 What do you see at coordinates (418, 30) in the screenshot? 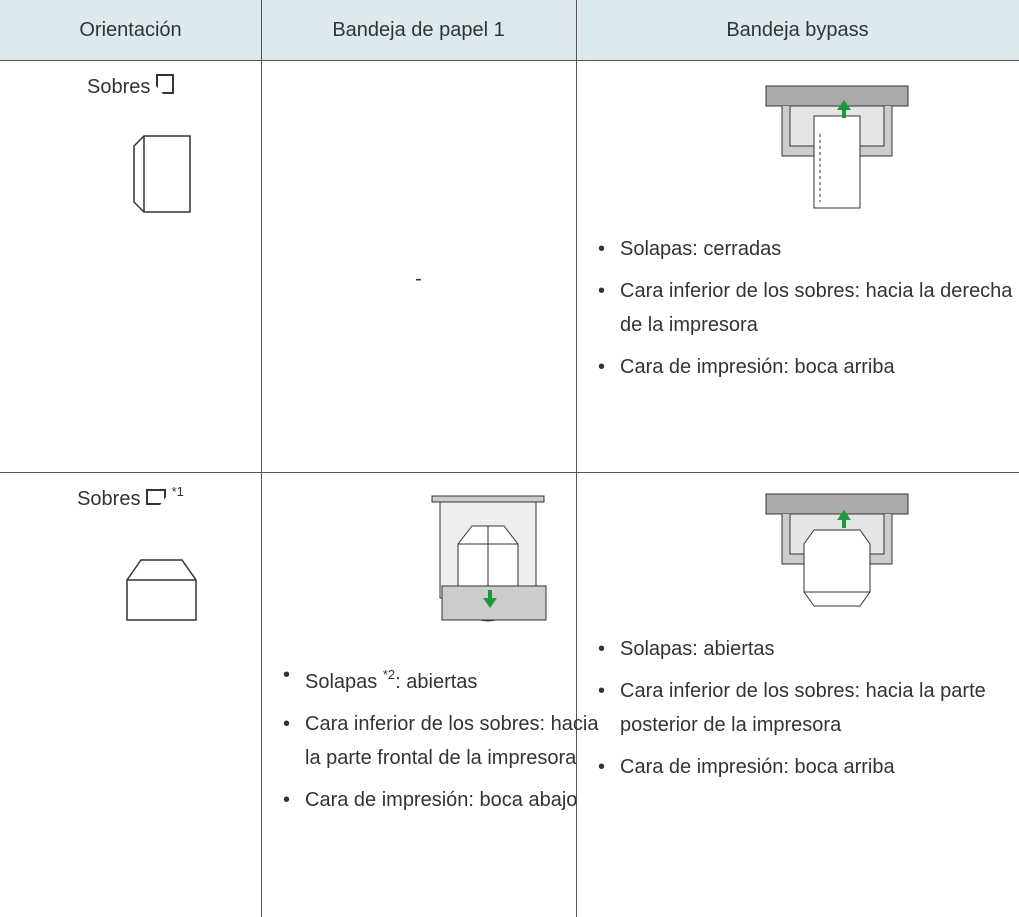
I see `header-cell: Bandeja de papel 1` at bounding box center [418, 30].